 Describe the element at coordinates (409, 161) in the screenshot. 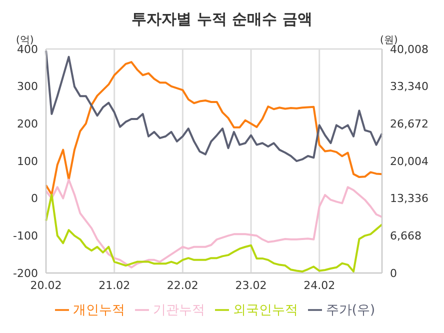

I see `y2-tick-label: 20,004` at that location.